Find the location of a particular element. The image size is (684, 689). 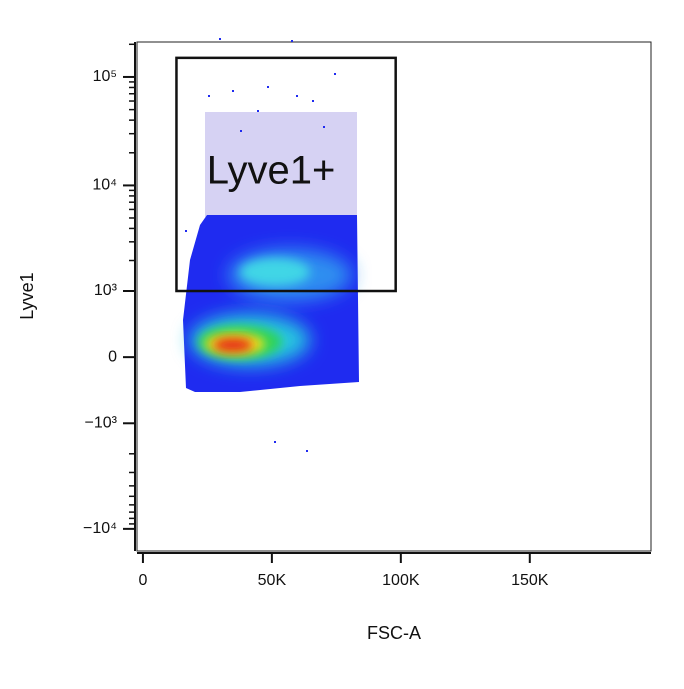

y-tick-label: 10³ is located at coordinates (106, 290).